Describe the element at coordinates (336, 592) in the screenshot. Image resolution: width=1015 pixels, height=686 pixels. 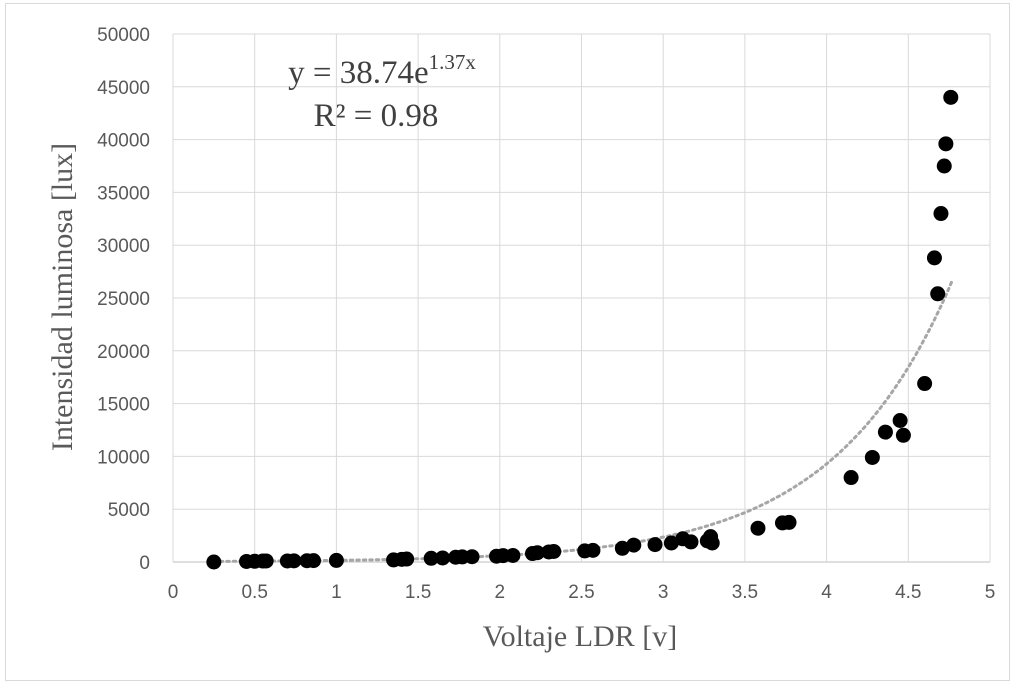
I see `x-tick-label: 1` at that location.